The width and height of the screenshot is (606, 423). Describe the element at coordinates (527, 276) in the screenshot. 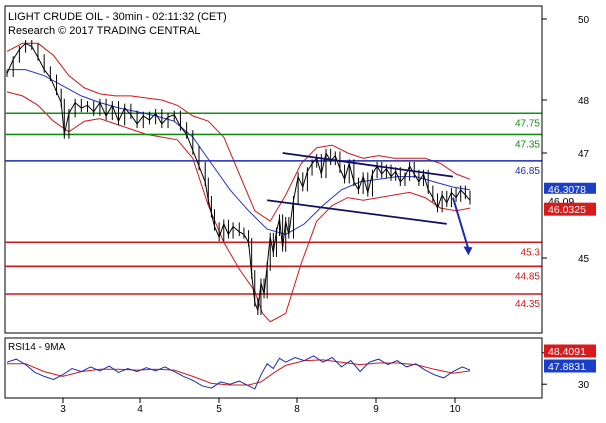

I see `level-label-4: 44.85` at that location.